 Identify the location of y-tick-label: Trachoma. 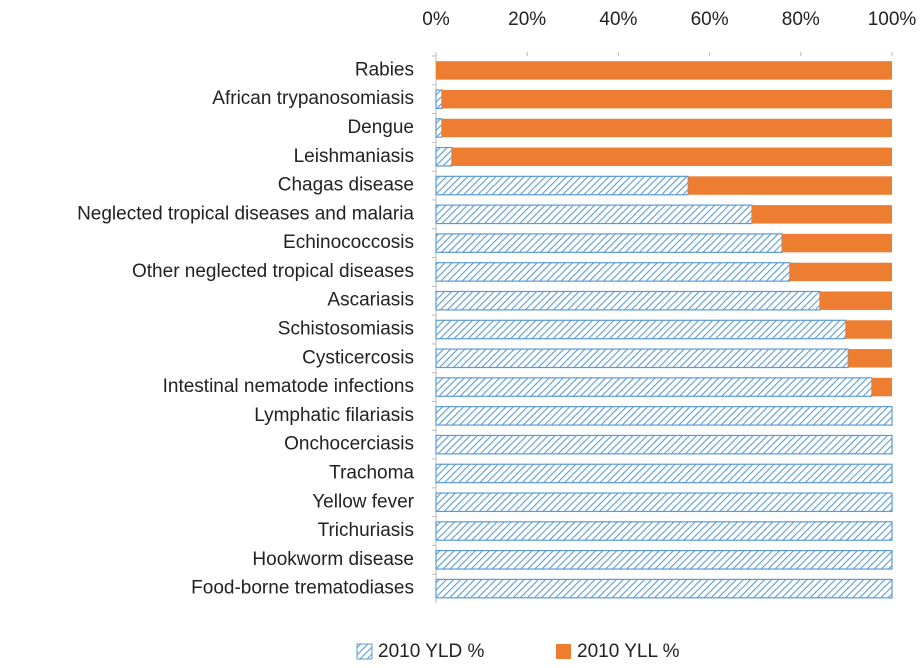
(371, 472).